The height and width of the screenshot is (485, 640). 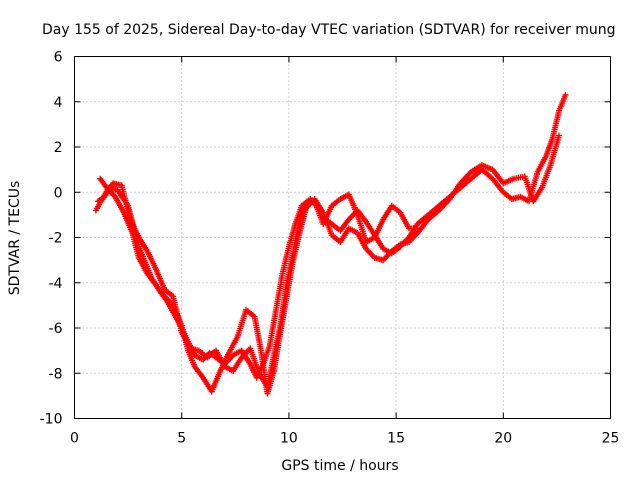 What do you see at coordinates (15, 238) in the screenshot?
I see `y-axis-label: SDTVAR / TECUs` at bounding box center [15, 238].